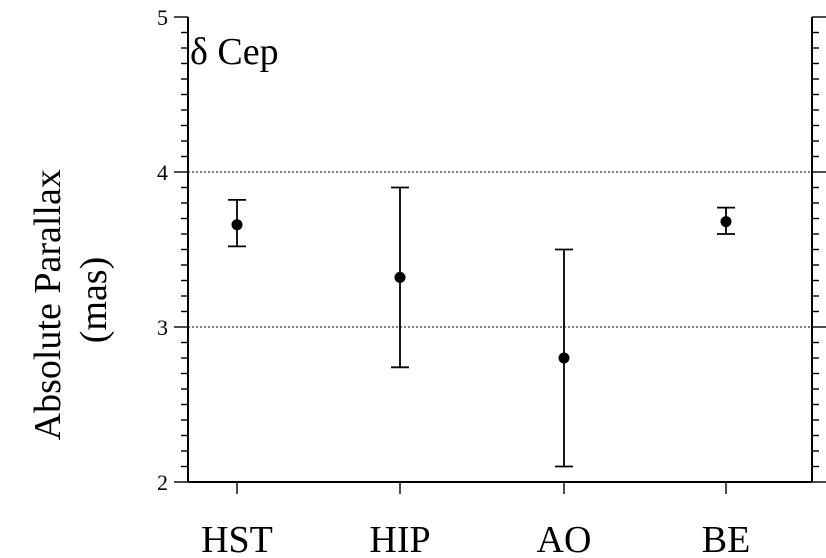 This screenshot has width=826, height=558. Describe the element at coordinates (94, 300) in the screenshot. I see `y-axis-label-line-2: (mas)` at that location.